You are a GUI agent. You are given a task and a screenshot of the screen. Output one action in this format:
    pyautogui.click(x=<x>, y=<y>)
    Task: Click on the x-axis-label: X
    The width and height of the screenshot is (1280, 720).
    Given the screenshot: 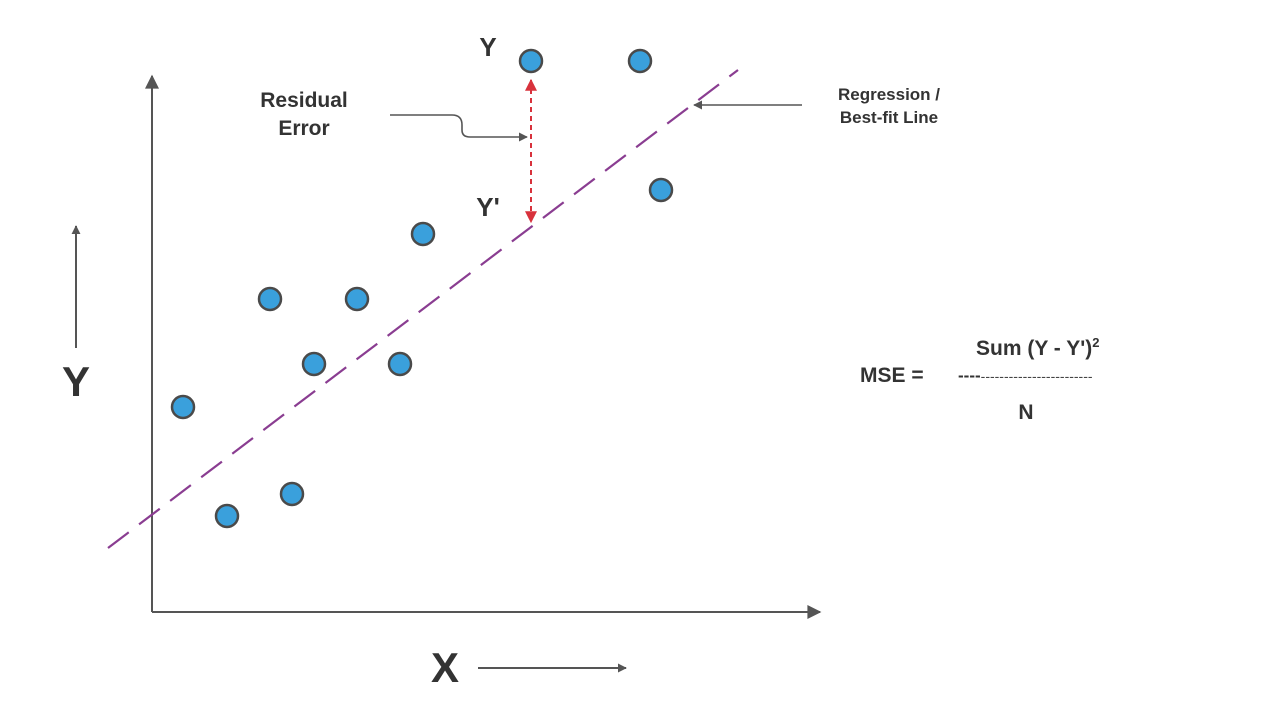 What is the action you would take?
    pyautogui.click(x=445, y=667)
    